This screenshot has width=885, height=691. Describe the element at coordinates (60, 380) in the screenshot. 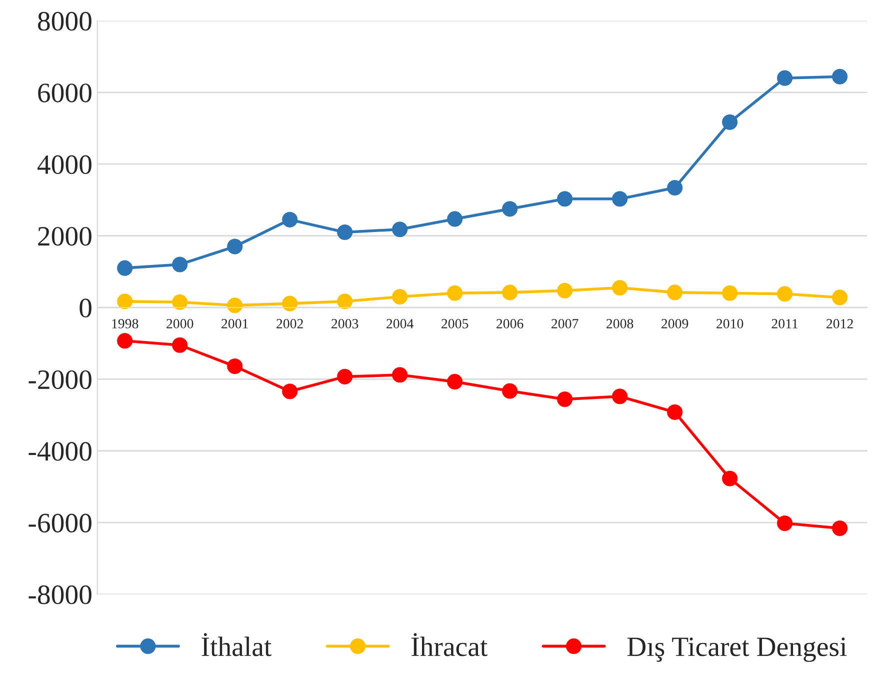

I see `y-tick-label: -2000` at that location.